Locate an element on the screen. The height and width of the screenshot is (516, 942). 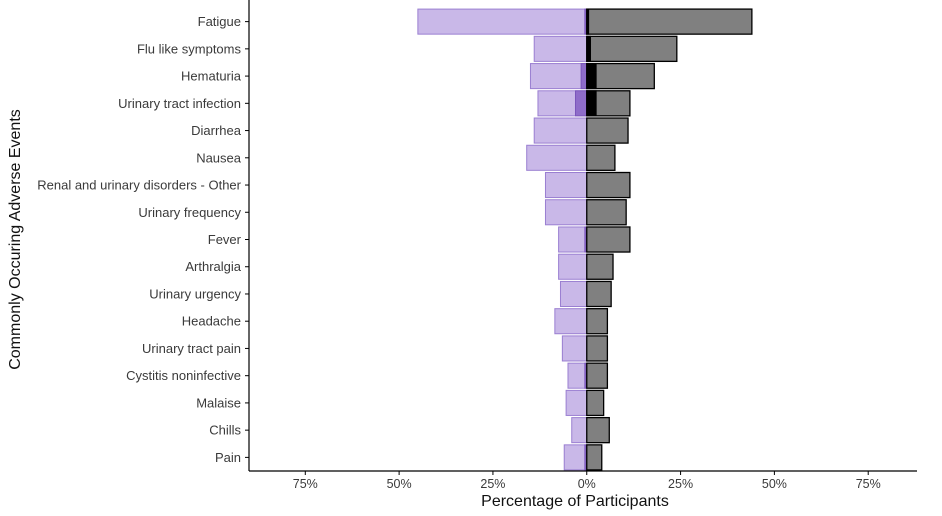
category-label: Headache is located at coordinates (211, 321).